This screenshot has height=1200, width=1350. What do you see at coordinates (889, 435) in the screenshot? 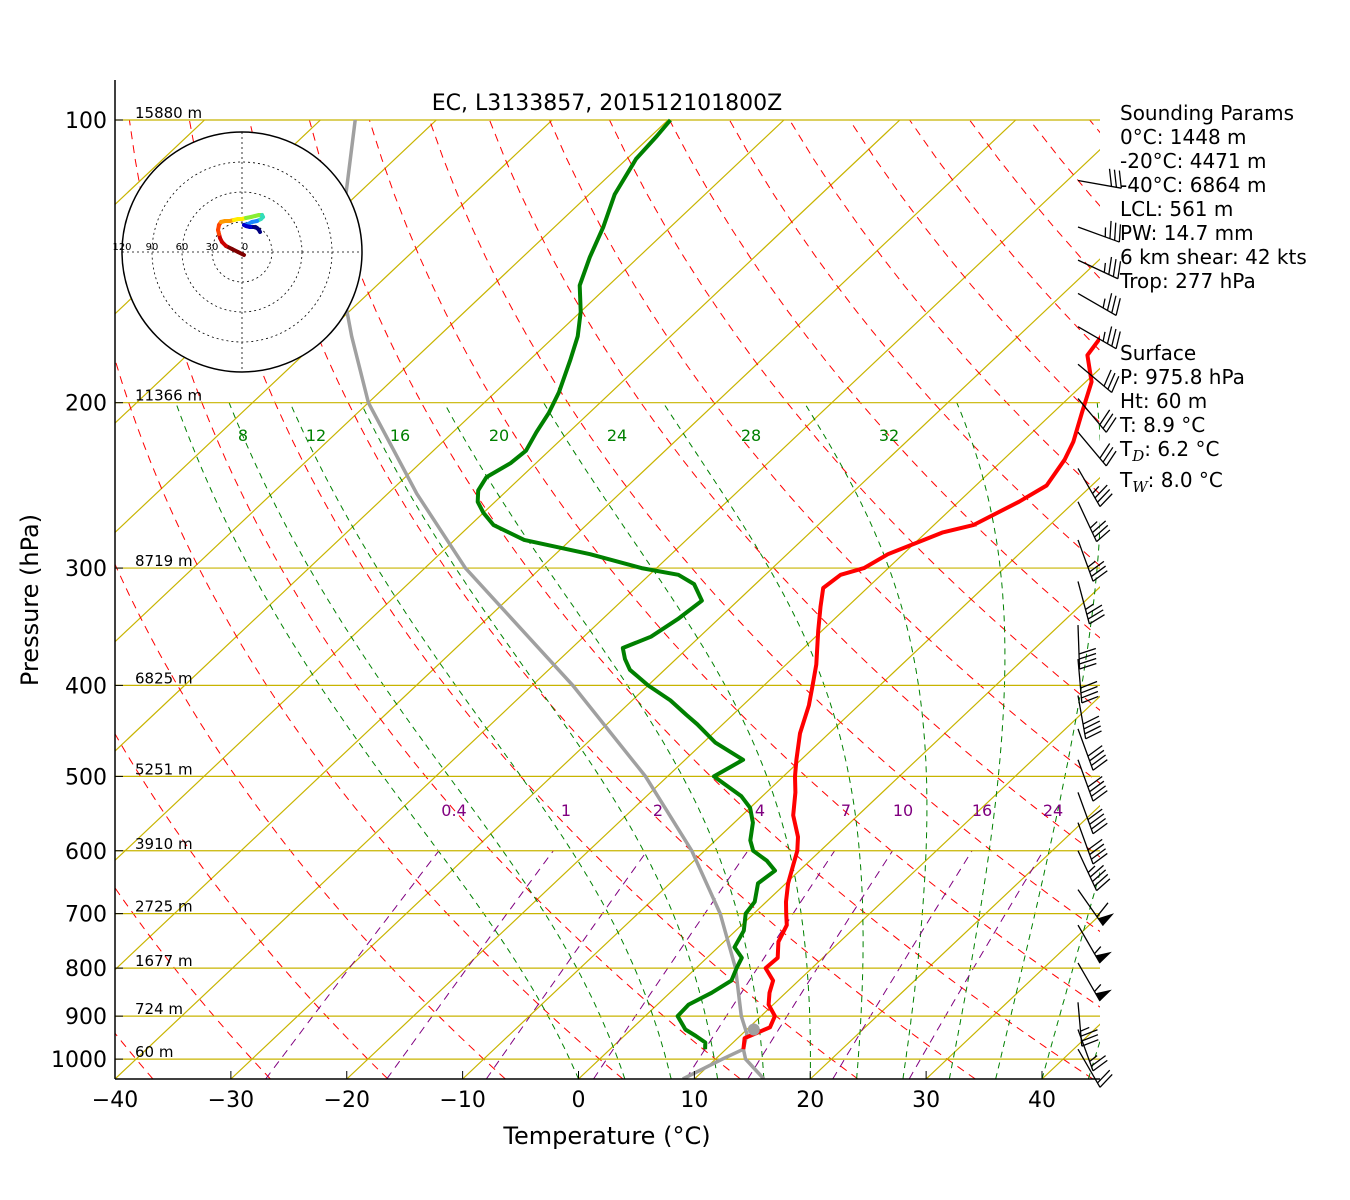
I see `moist-adiabat-label: 32` at bounding box center [889, 435].